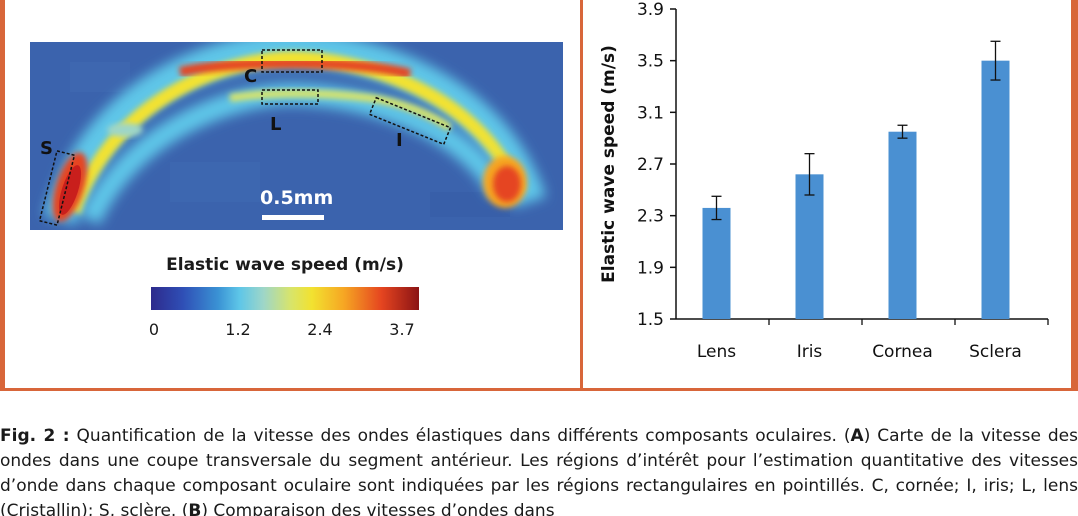 This screenshot has height=516, width=1078. Describe the element at coordinates (402, 329) in the screenshot. I see `colorbar-tick-3: 3.7` at that location.